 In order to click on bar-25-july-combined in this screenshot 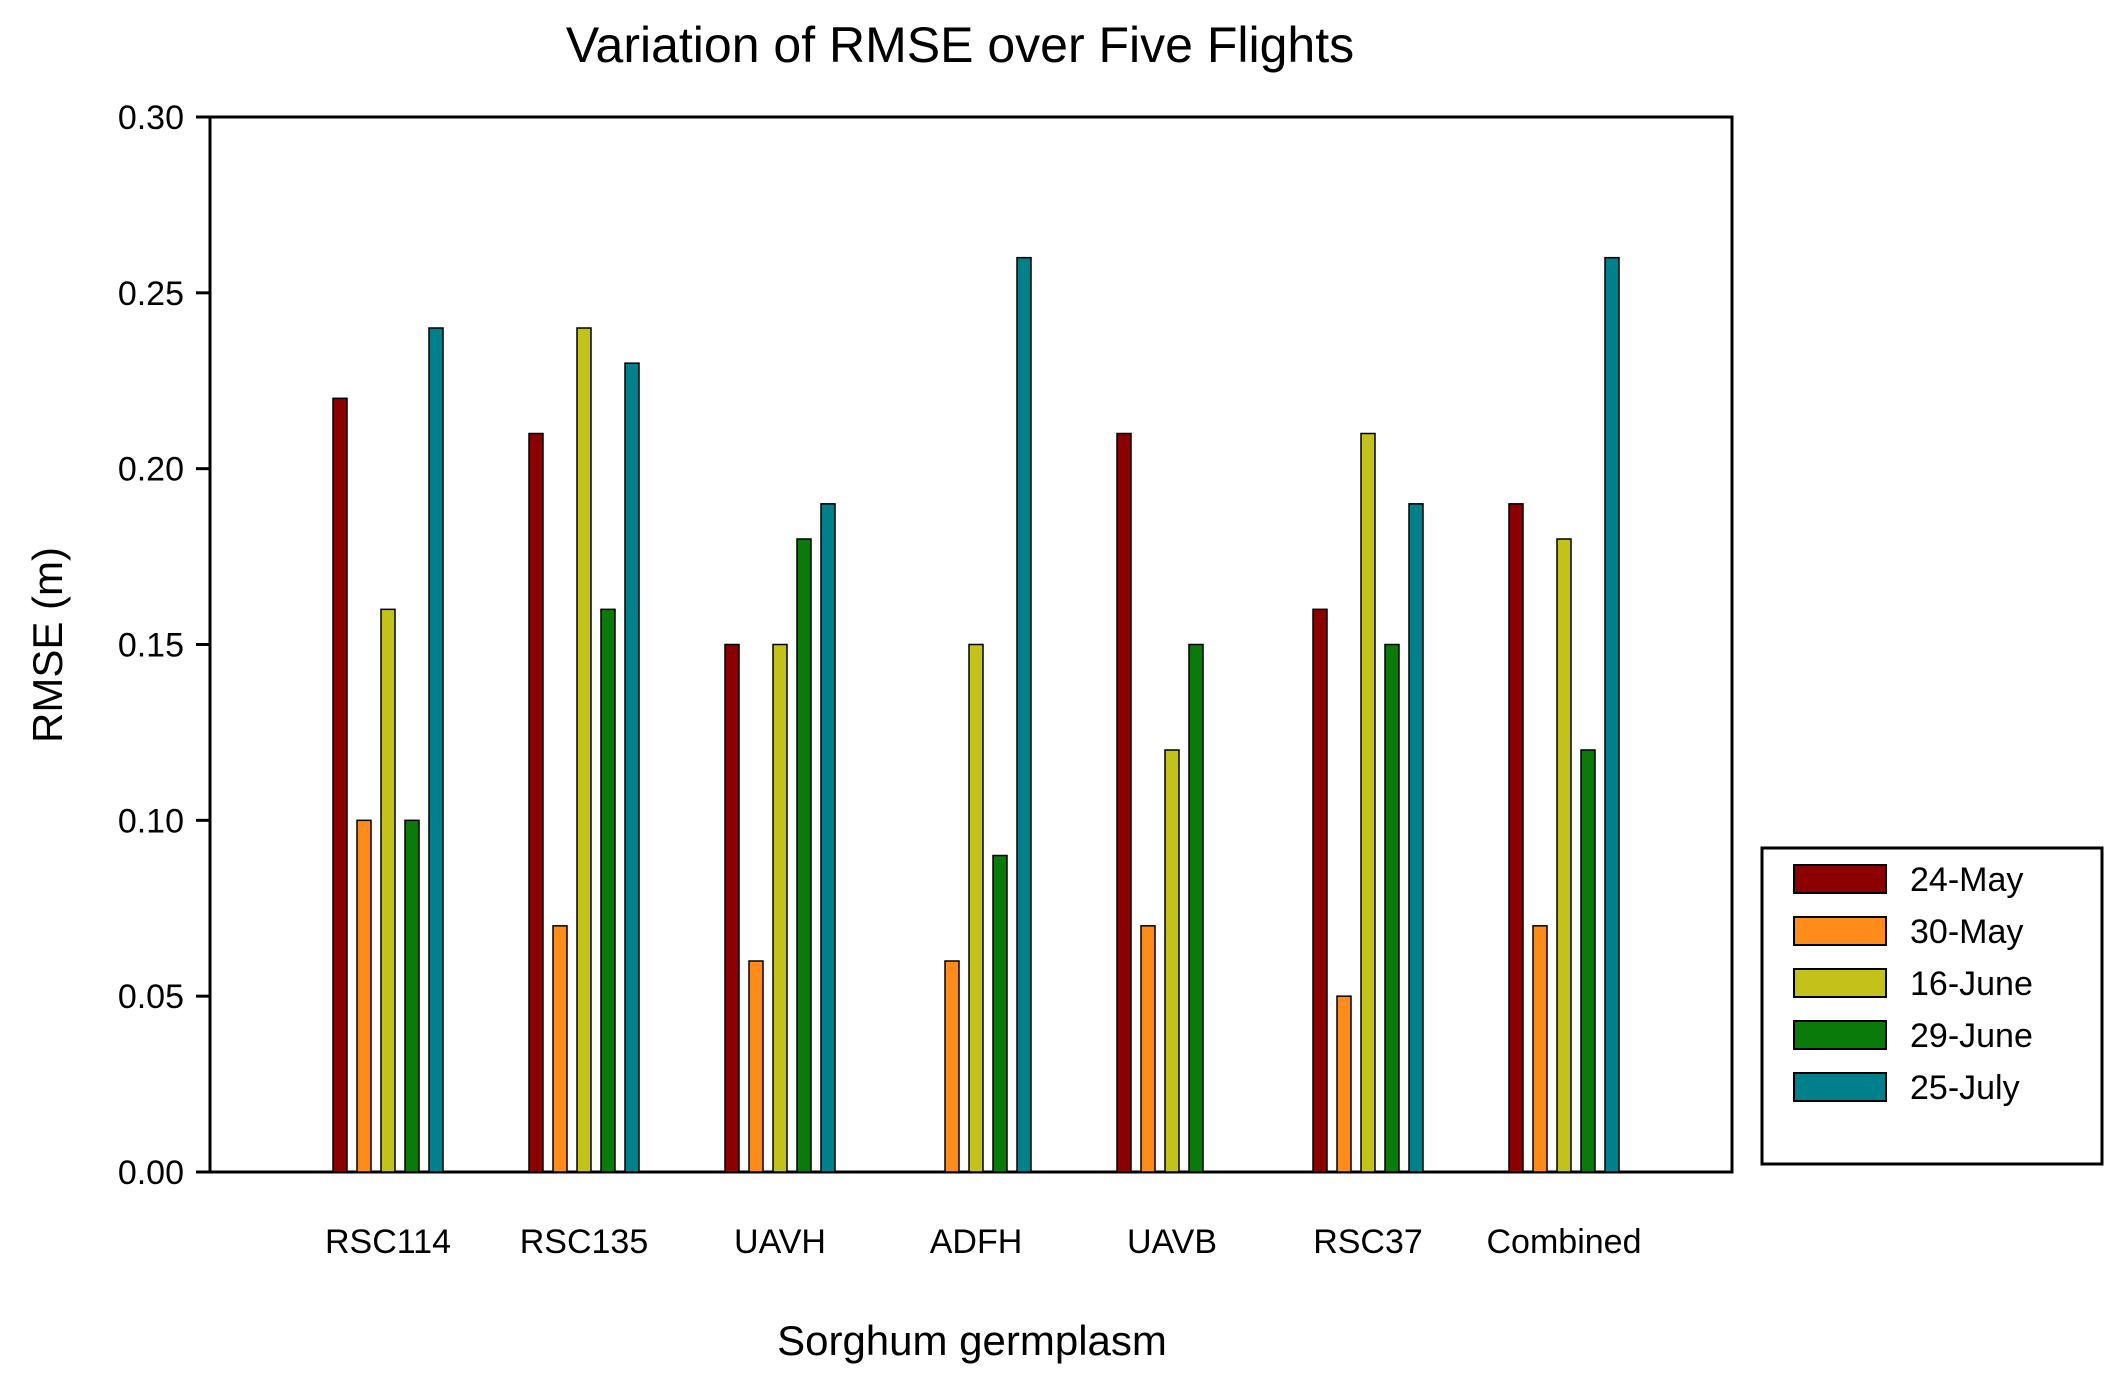, I will do `click(1612, 714)`.